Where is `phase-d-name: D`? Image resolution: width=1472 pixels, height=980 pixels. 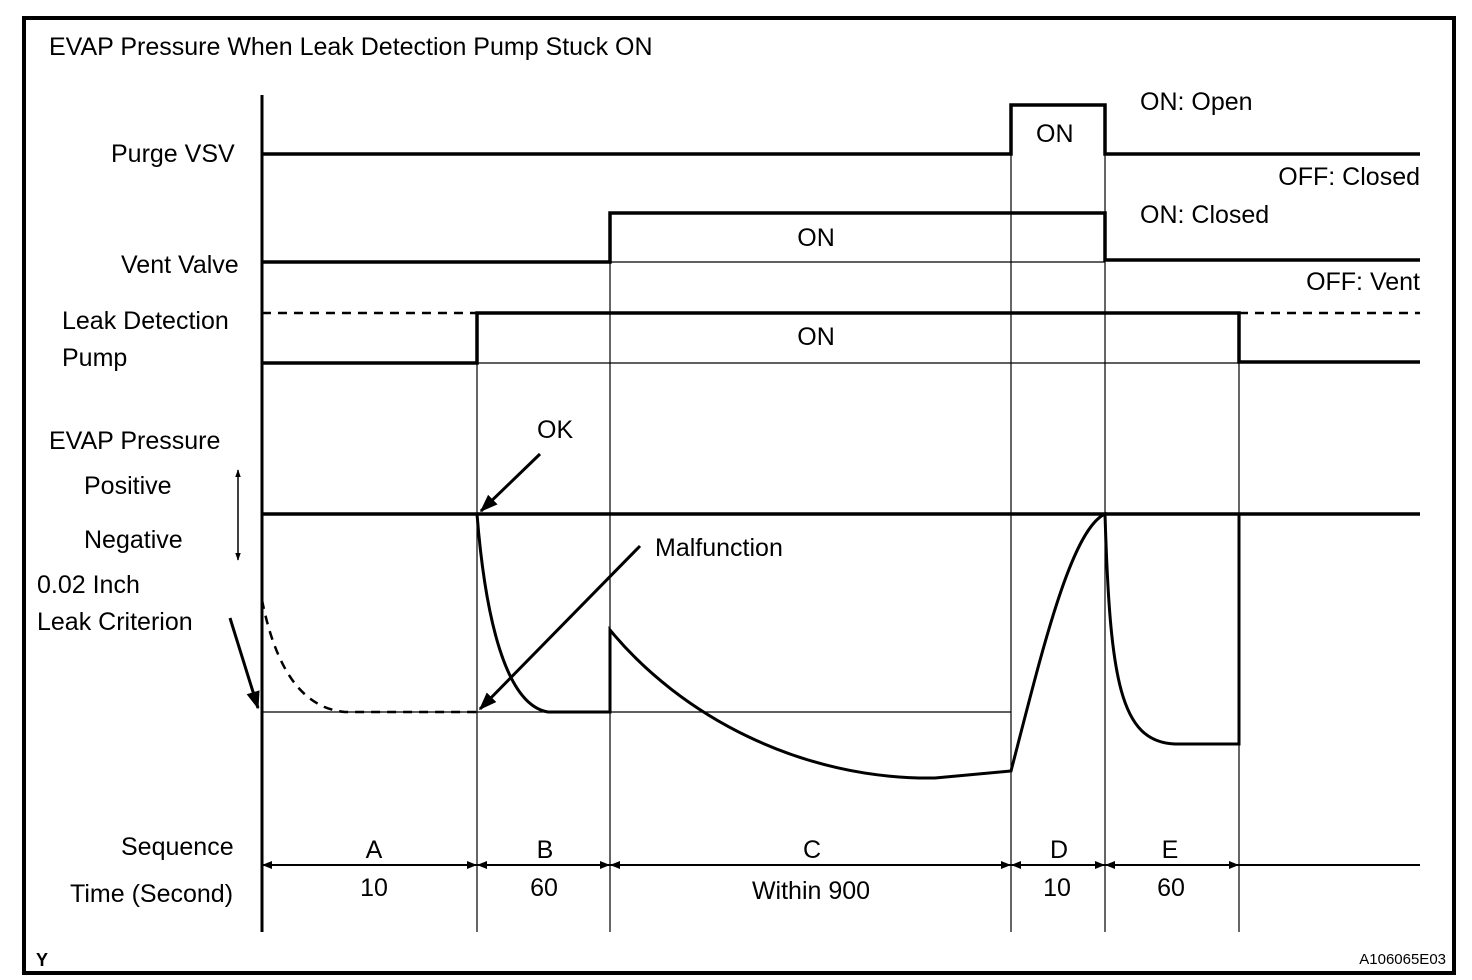
phase-d-name: D is located at coordinates (1059, 850).